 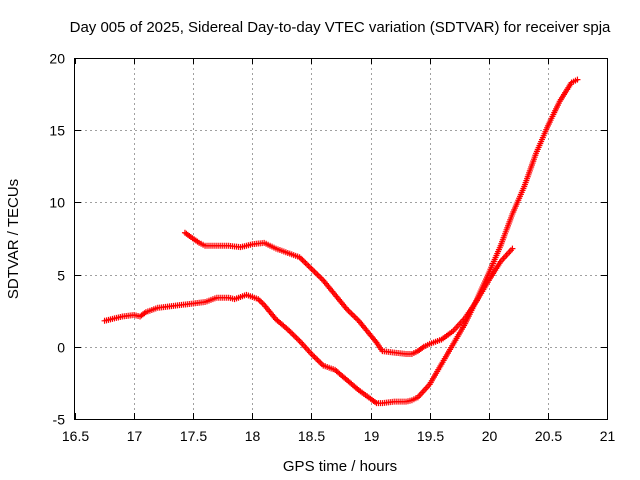 What do you see at coordinates (430, 436) in the screenshot?
I see `x-tick-label: 19.5` at bounding box center [430, 436].